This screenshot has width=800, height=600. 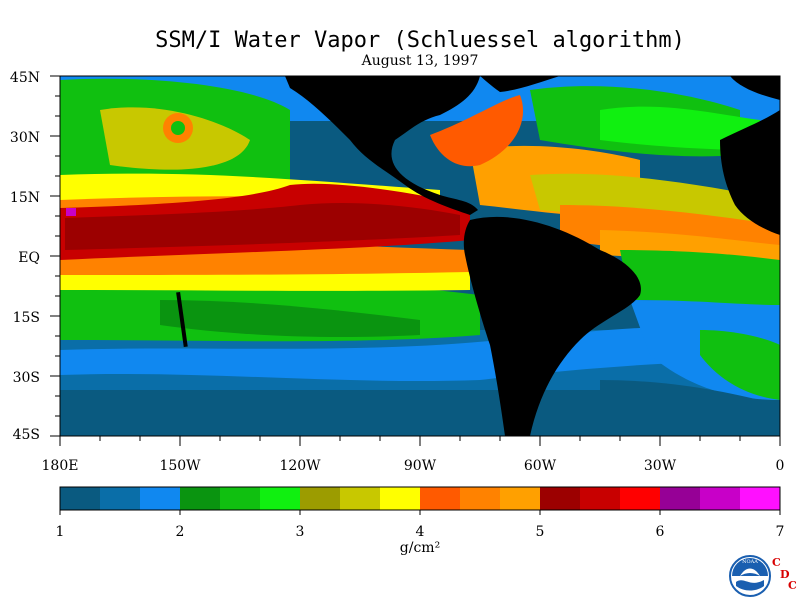 I want to click on lat-label: 30S, so click(x=26, y=378).